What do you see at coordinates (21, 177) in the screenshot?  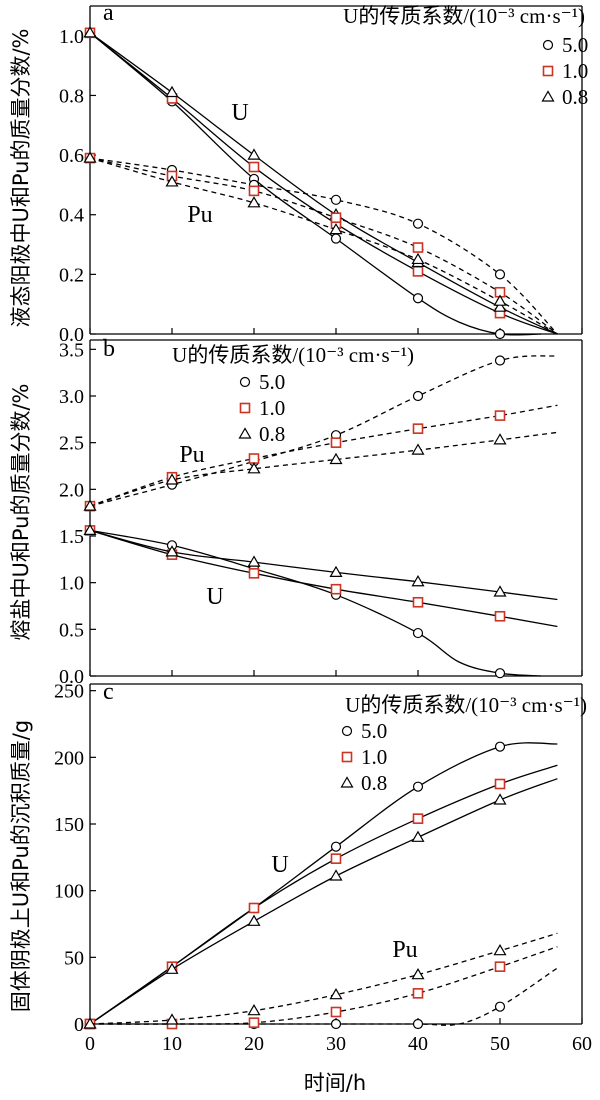 I see `y-axis-label-a: 液态阳极中U和Pu的质量分数/%` at bounding box center [21, 177].